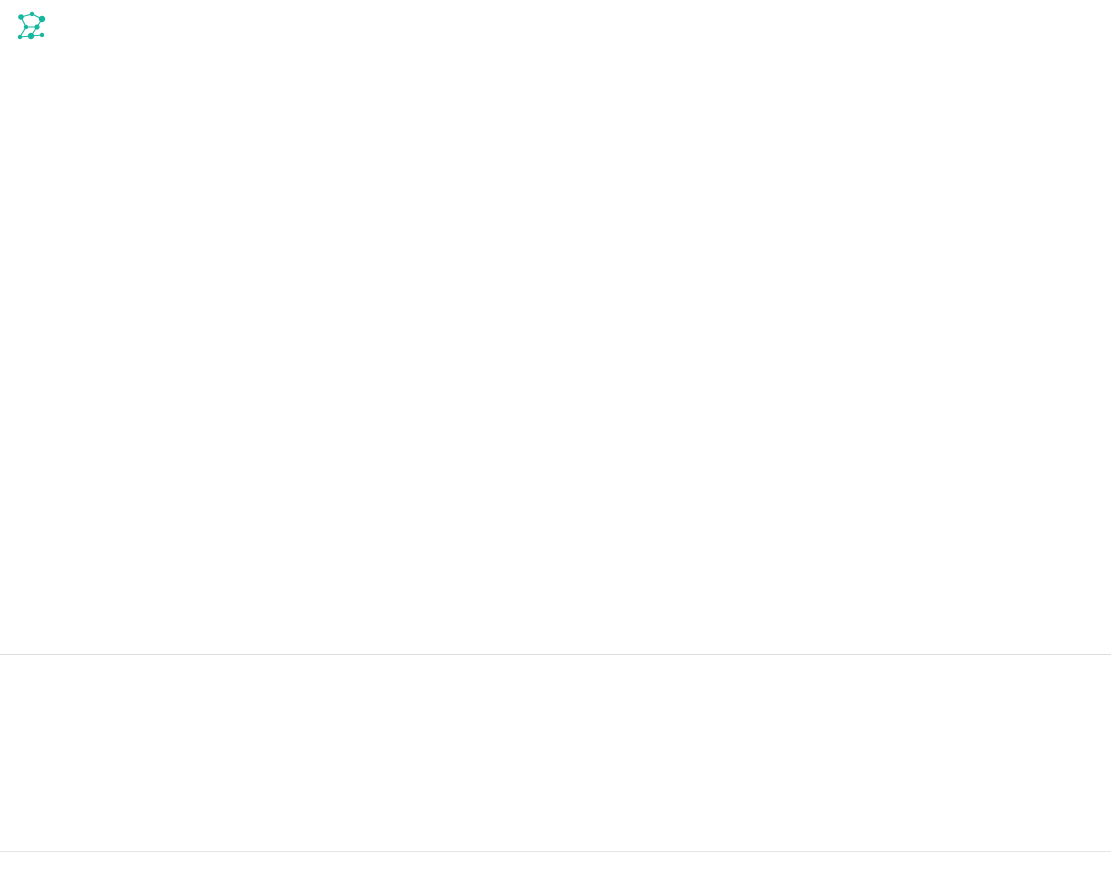 The image size is (1111, 869). What do you see at coordinates (31, 25) in the screenshot?
I see `trendspider-logo-icon` at bounding box center [31, 25].